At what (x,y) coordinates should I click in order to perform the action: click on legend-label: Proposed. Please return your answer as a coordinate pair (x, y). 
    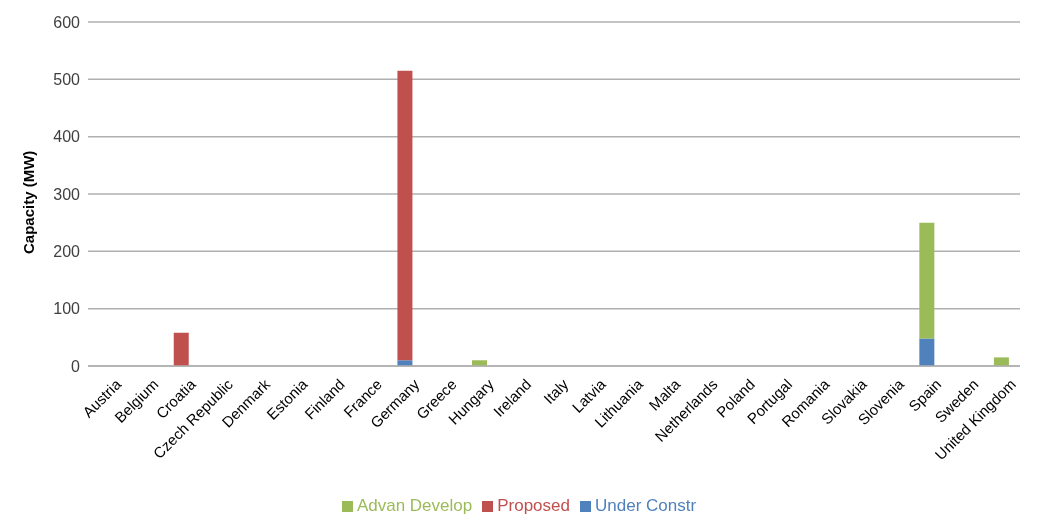
    Looking at the image, I should click on (533, 505).